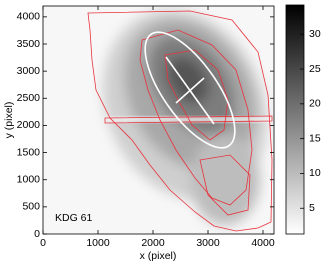  I want to click on y-tick-label: 4000, so click(29, 17).